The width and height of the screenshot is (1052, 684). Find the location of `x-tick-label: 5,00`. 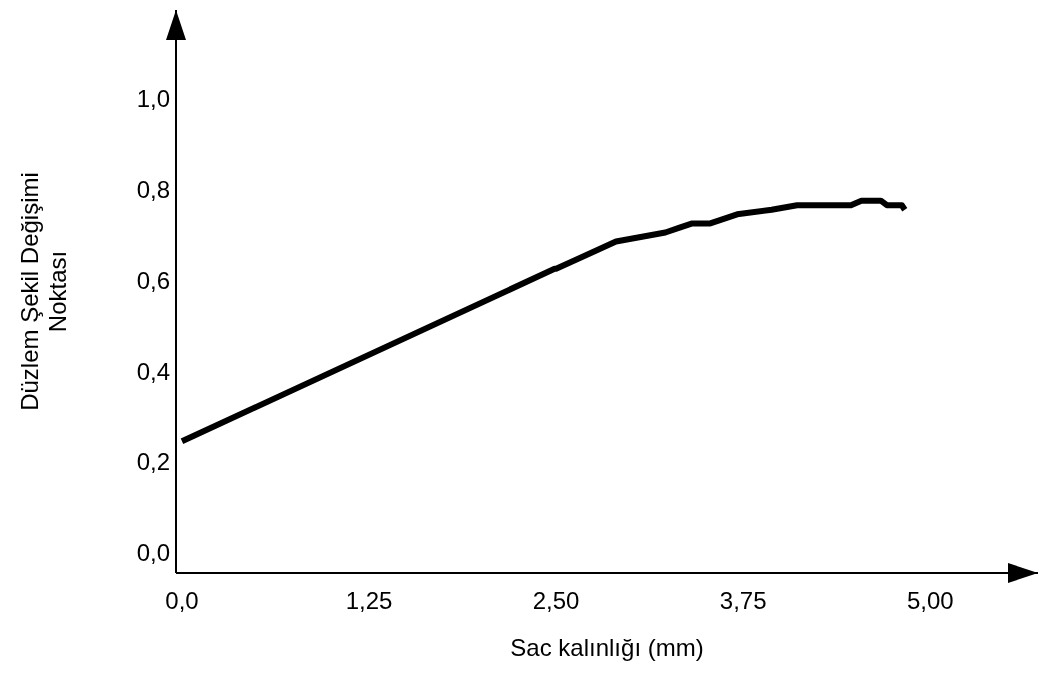

x-tick-label: 5,00 is located at coordinates (930, 600).